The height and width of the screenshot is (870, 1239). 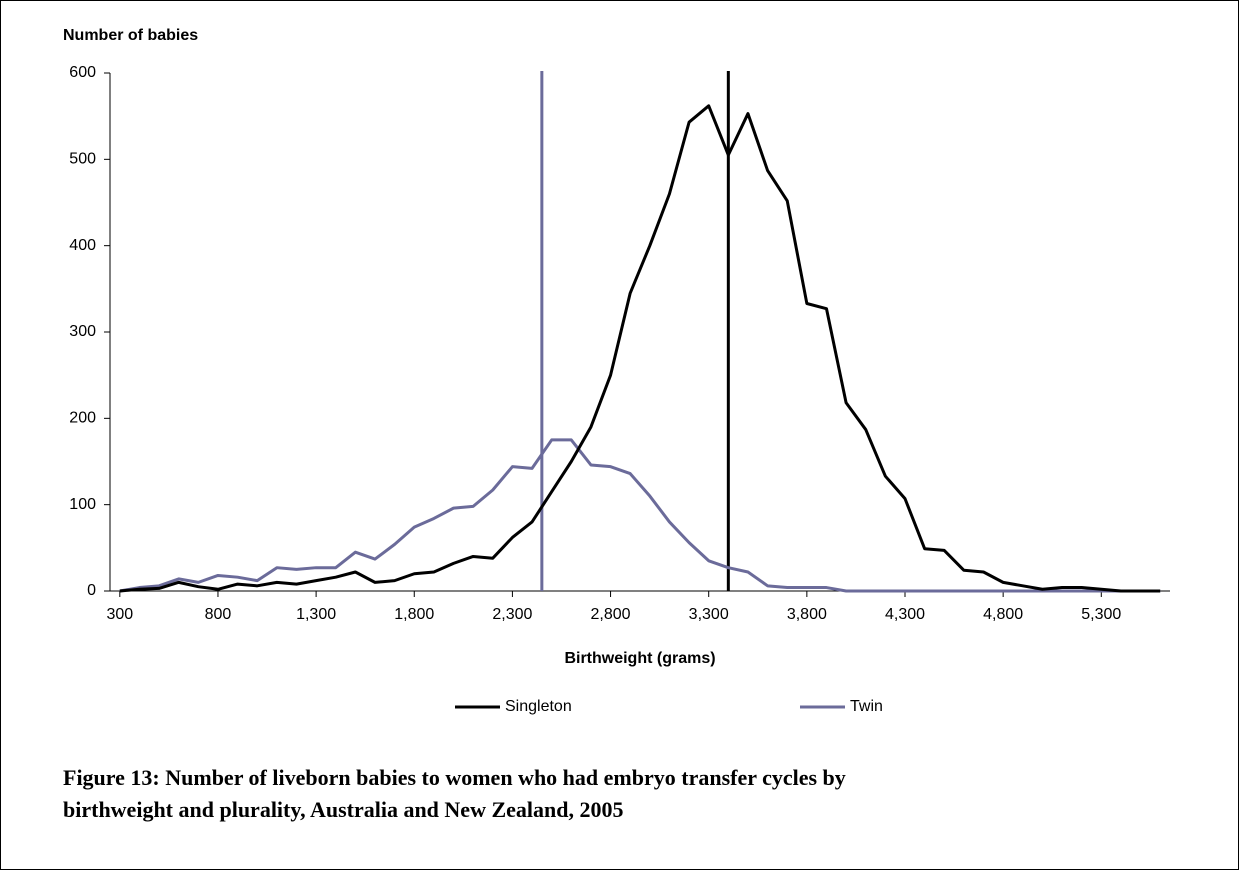 What do you see at coordinates (538, 706) in the screenshot?
I see `legend-label: Singleton` at bounding box center [538, 706].